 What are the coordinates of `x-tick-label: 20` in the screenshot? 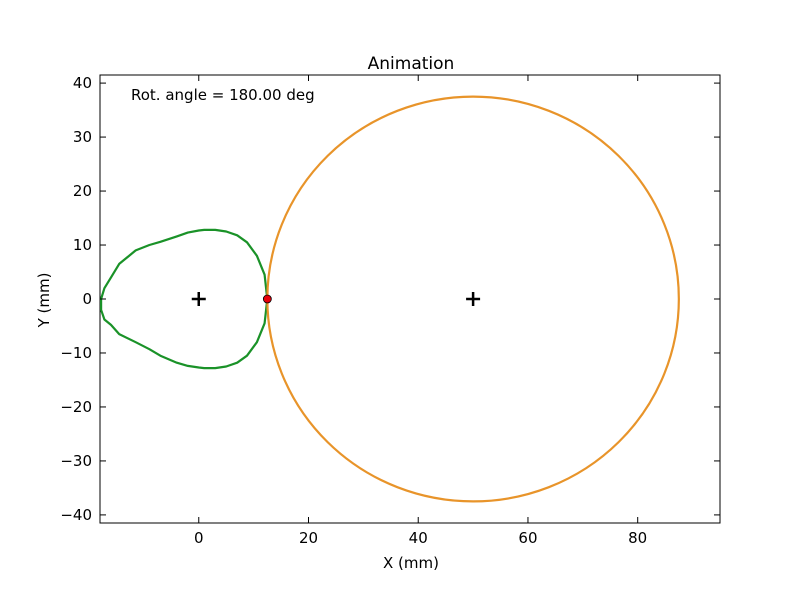 It's located at (308, 538).